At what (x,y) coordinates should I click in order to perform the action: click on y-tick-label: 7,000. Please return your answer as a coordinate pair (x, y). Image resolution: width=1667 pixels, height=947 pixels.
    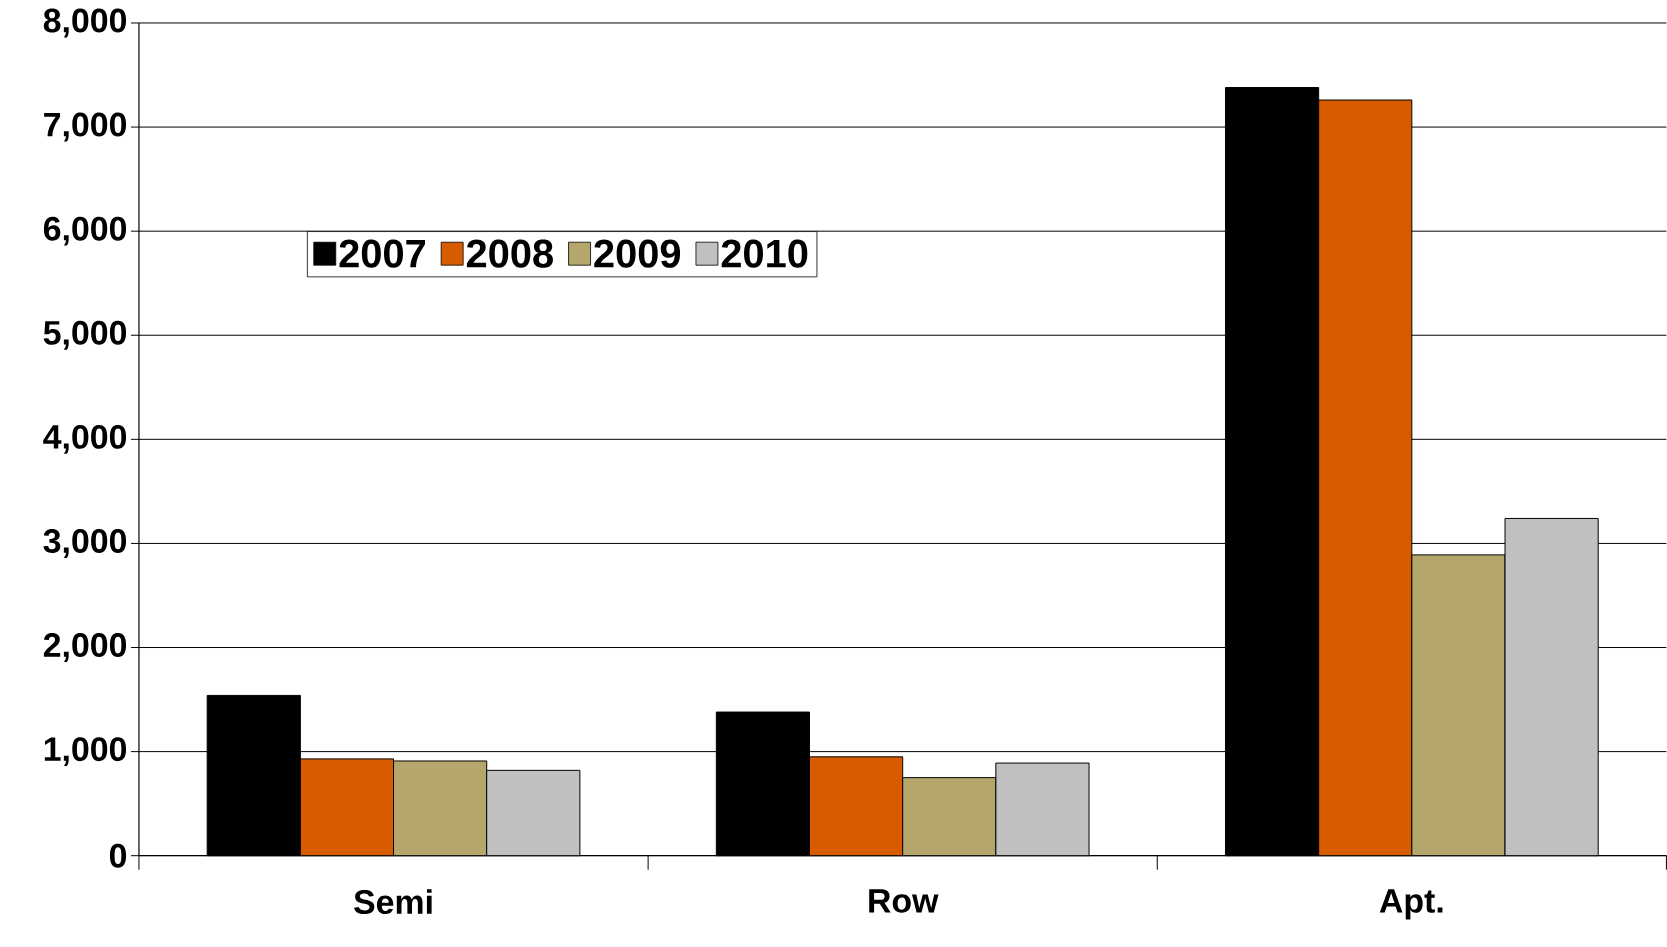
    Looking at the image, I should click on (85, 127).